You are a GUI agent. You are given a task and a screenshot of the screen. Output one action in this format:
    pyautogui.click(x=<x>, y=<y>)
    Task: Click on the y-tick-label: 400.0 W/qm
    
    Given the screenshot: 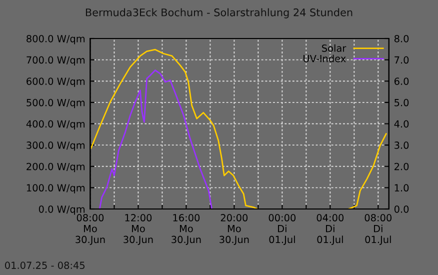 What is the action you would take?
    pyautogui.click(x=55, y=125)
    